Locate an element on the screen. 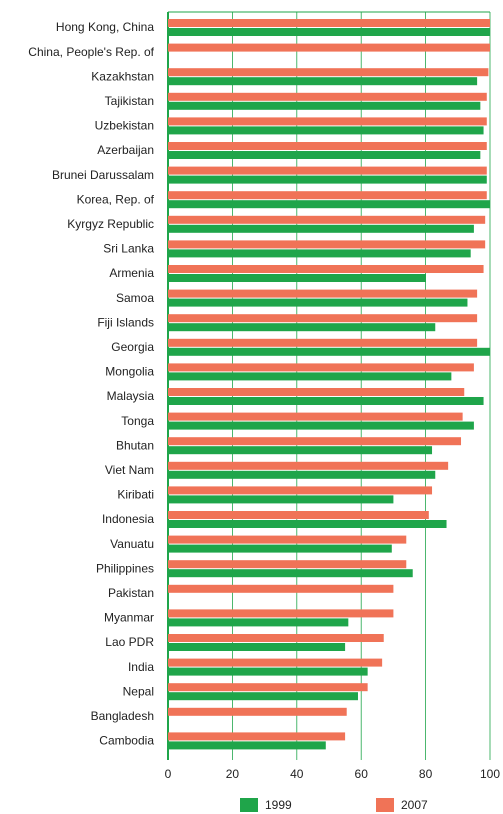 Image resolution: width=503 pixels, height=814 pixels. y-tick-label: Sri Lanka is located at coordinates (128, 249).